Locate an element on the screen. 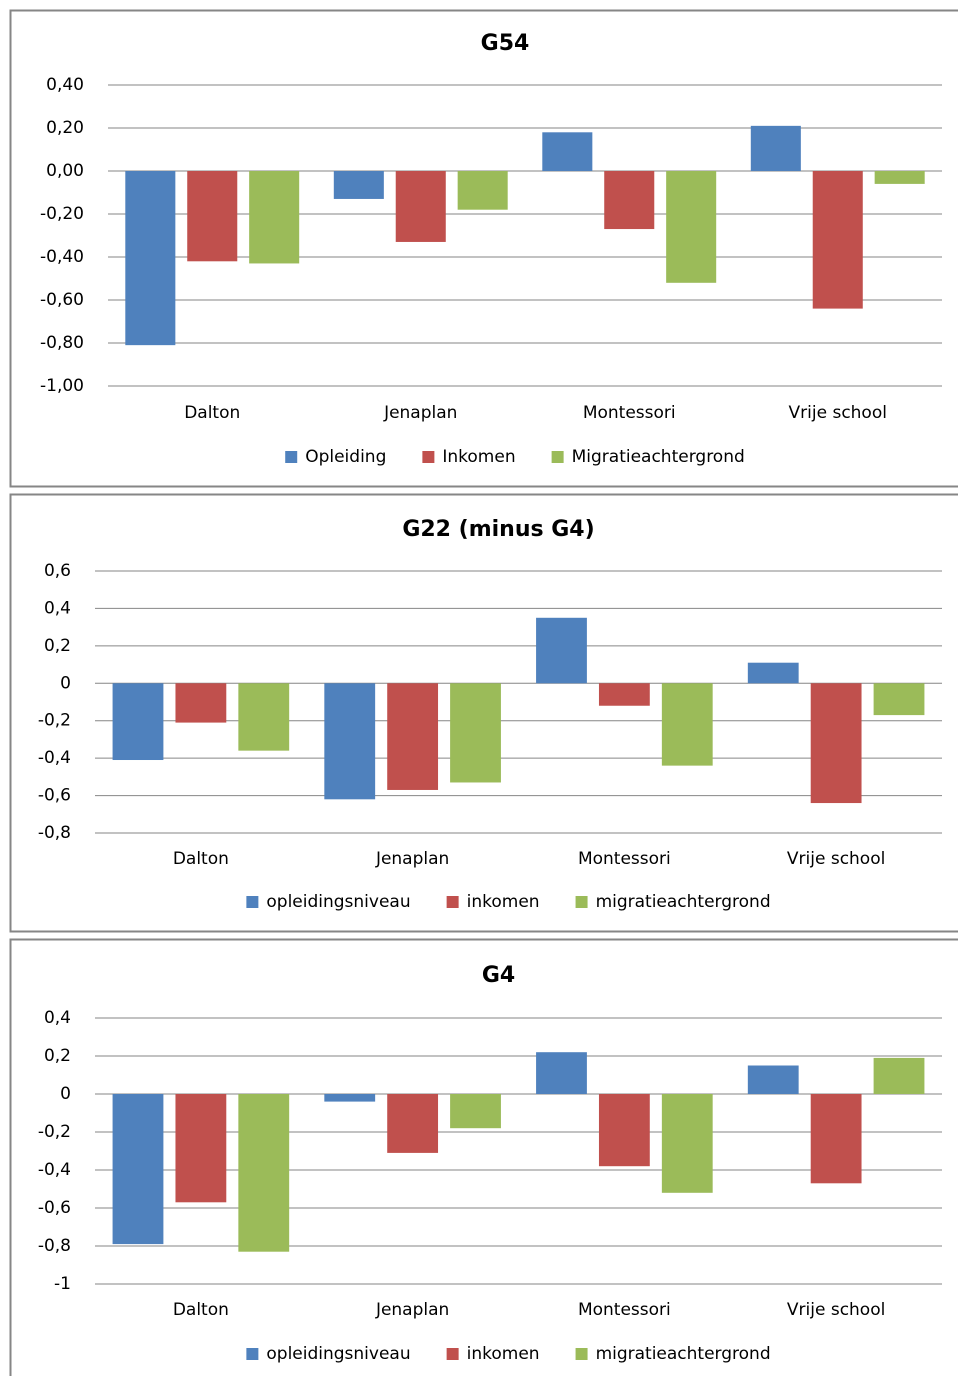 The image size is (958, 1376). y-tick-label: 0,40 is located at coordinates (65, 85).